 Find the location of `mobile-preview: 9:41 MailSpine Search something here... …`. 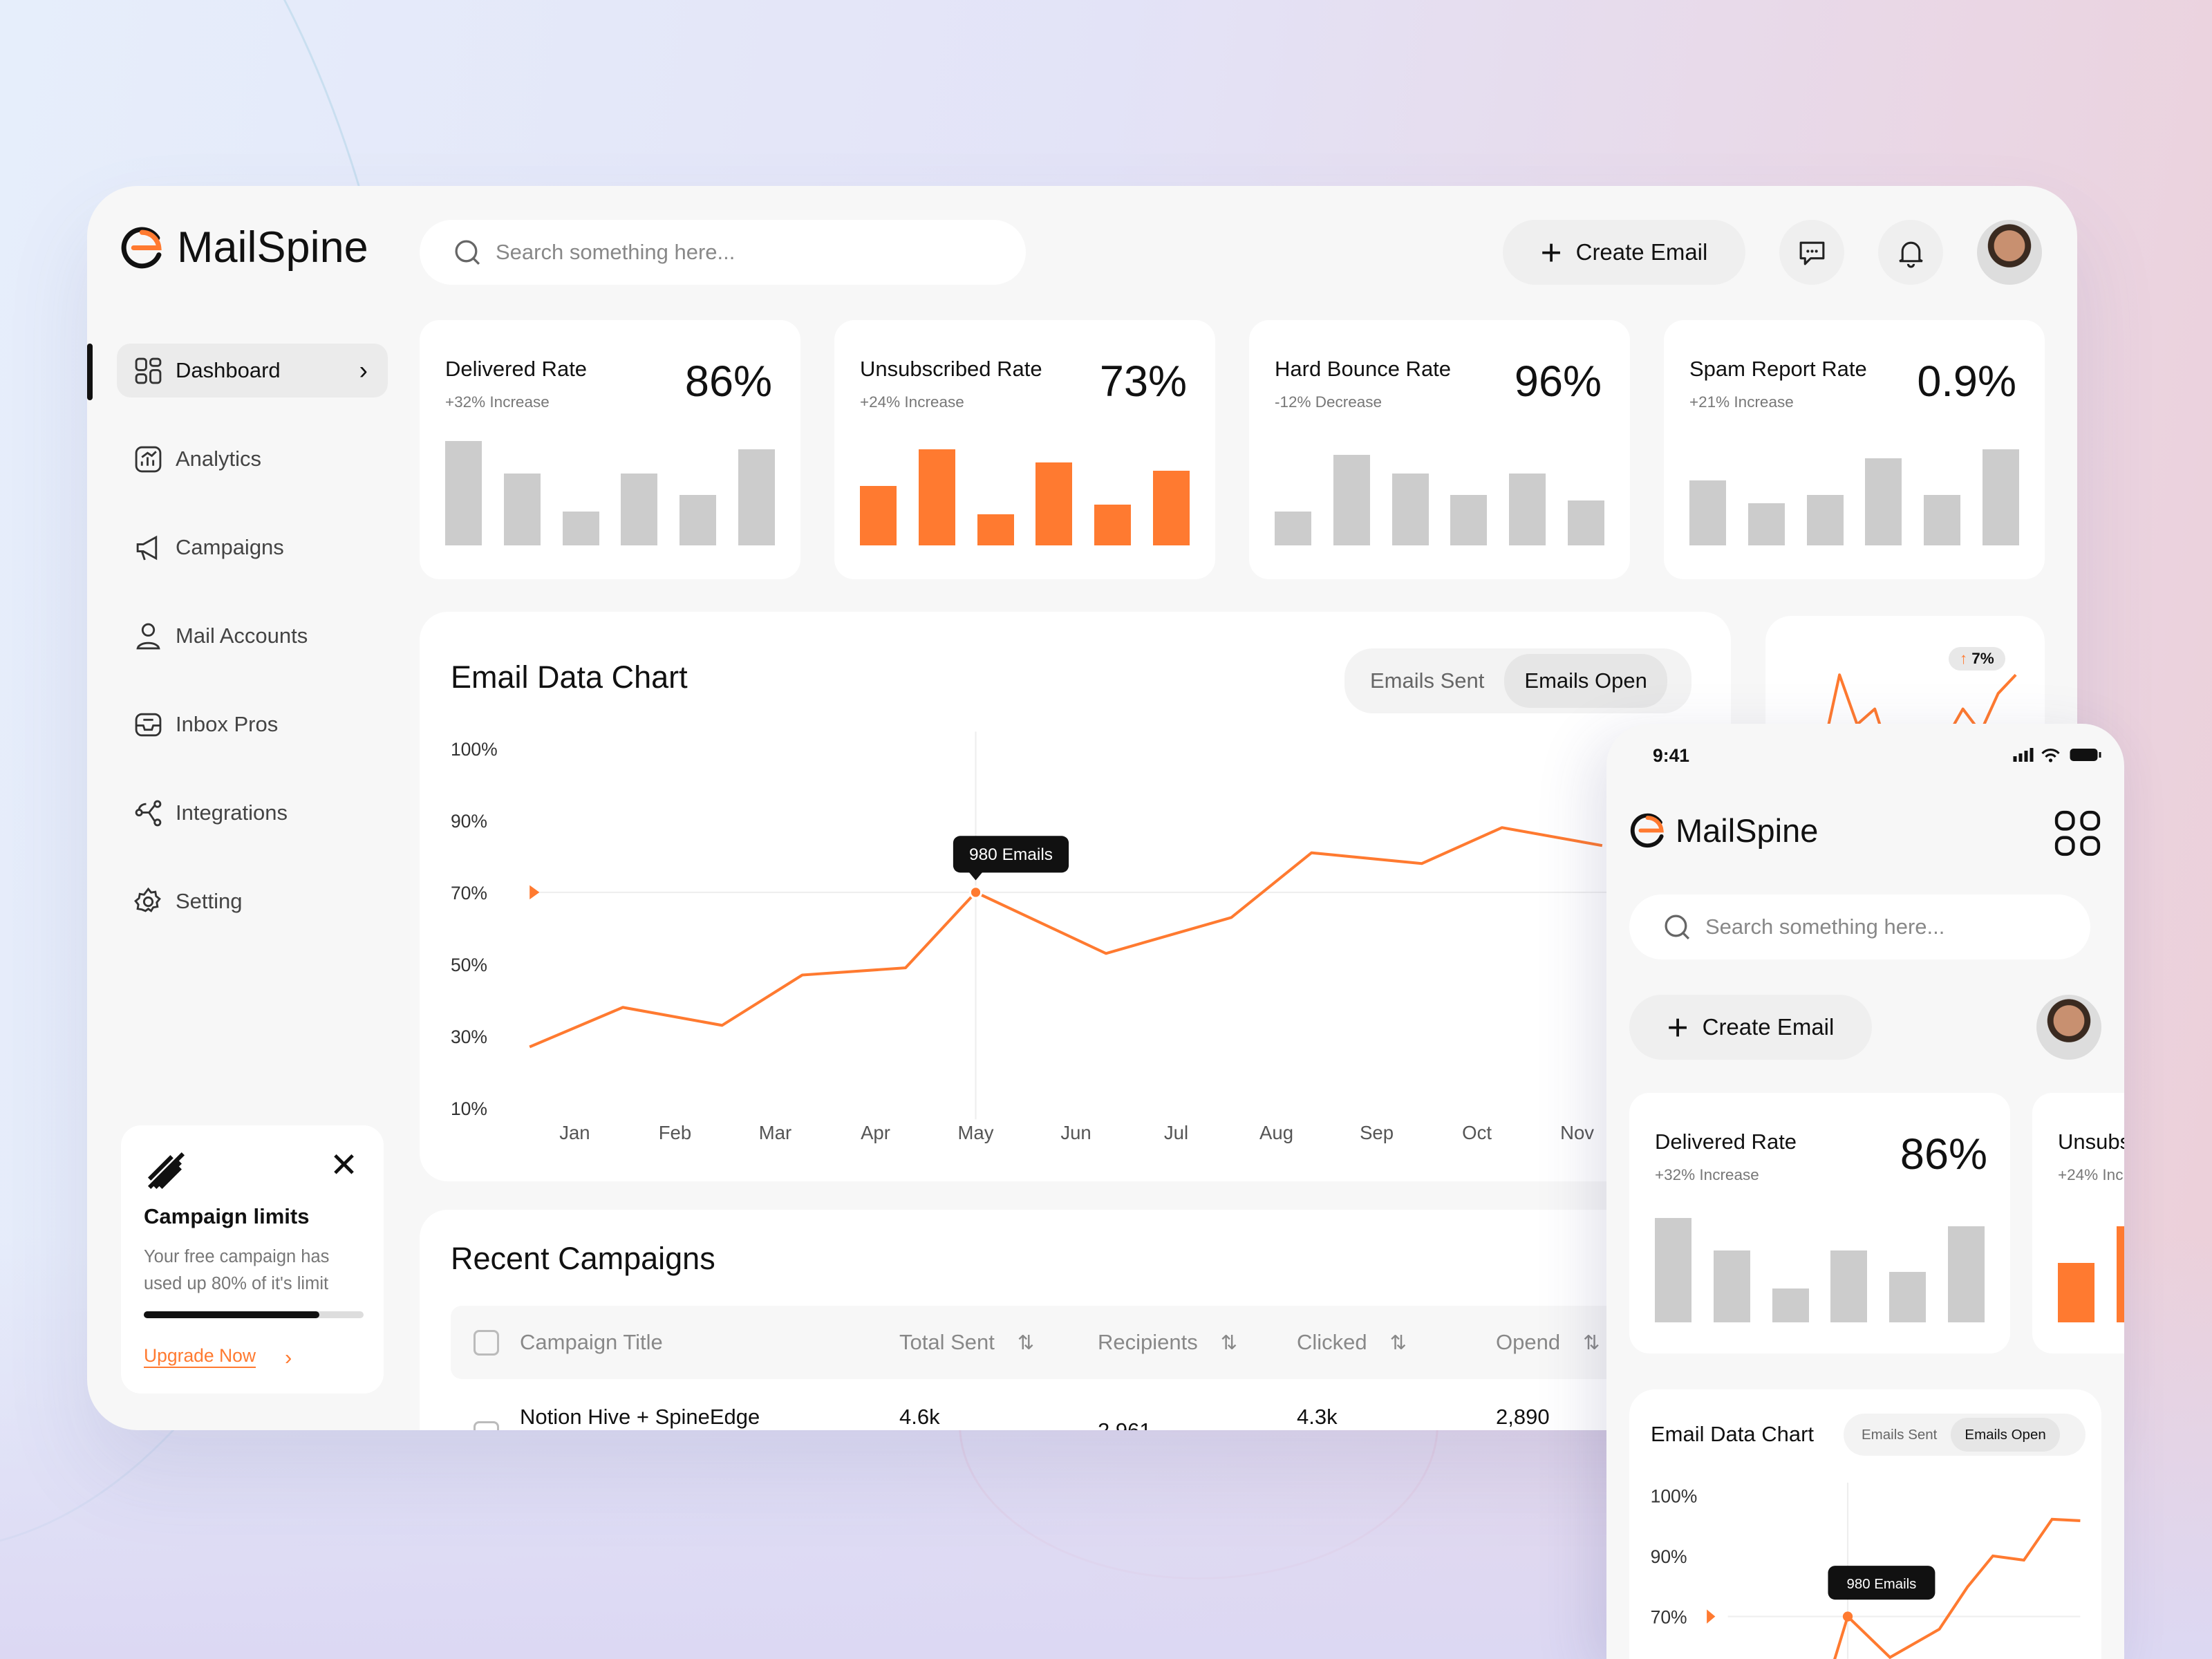

mobile-preview: 9:41 MailSpine Search something here... … is located at coordinates (1865, 1192).